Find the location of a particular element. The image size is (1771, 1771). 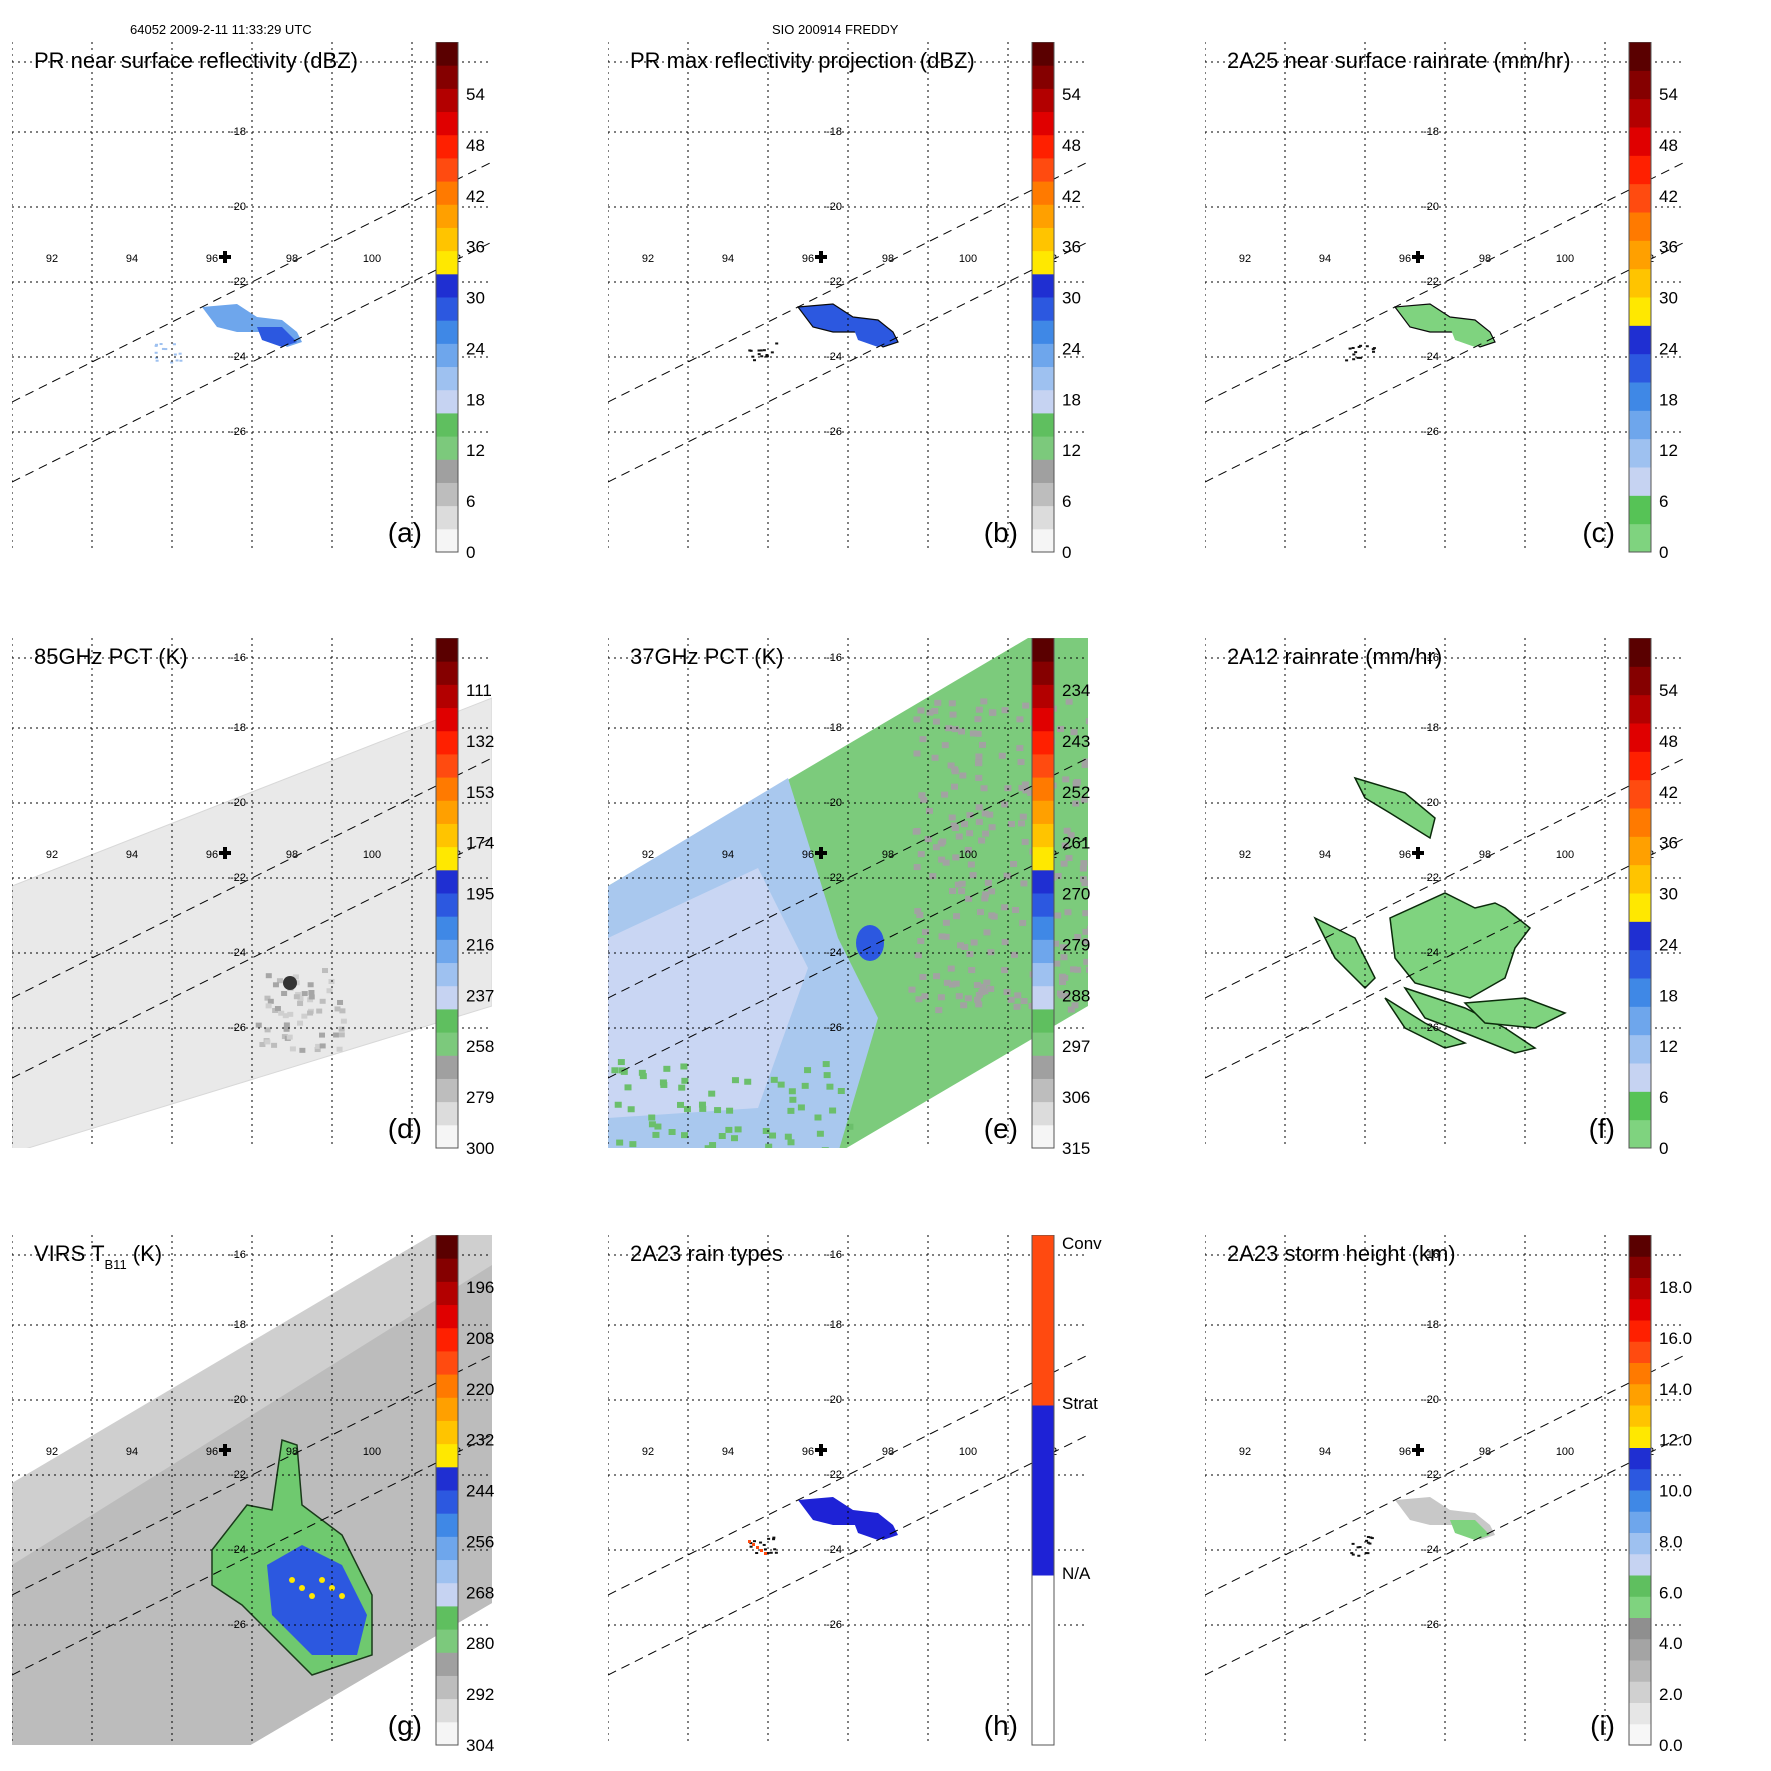

cold-core is located at coordinates (870, 943).